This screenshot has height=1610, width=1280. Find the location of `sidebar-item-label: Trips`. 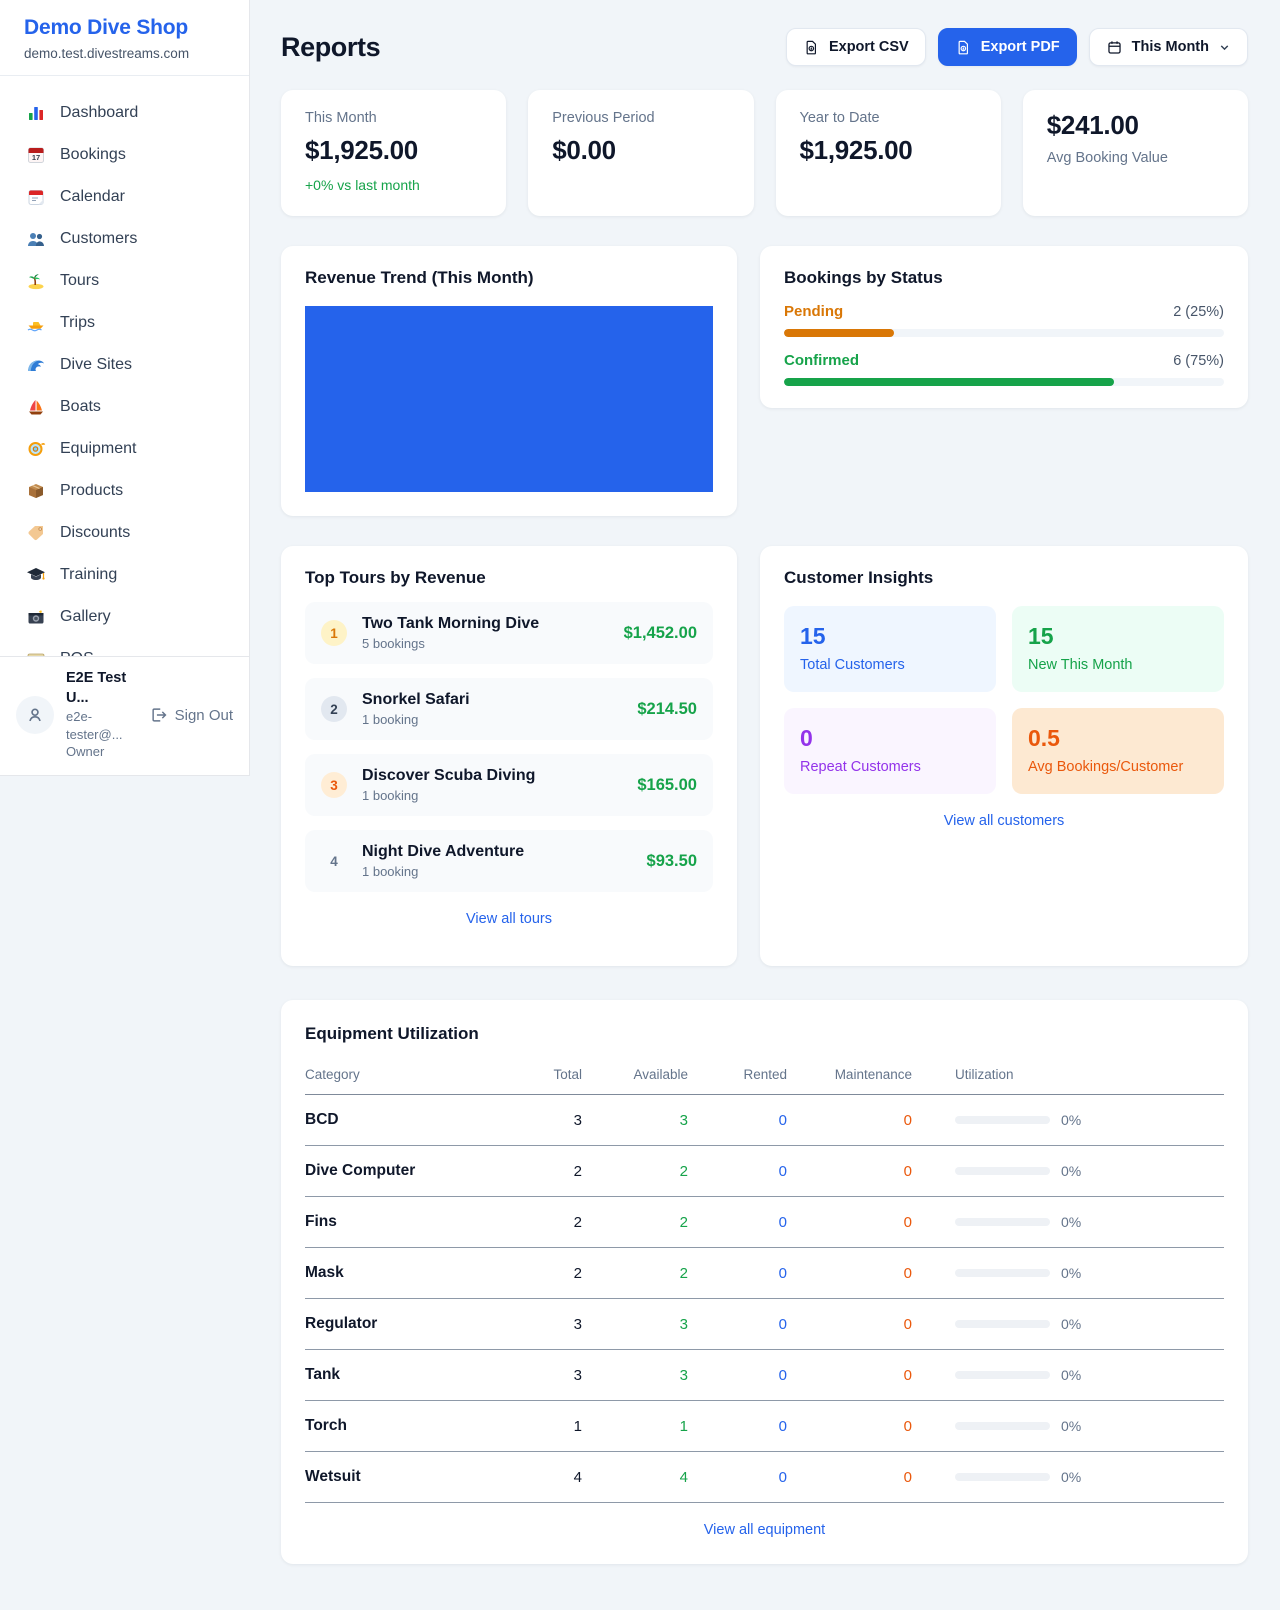

sidebar-item-label: Trips is located at coordinates (77, 322).